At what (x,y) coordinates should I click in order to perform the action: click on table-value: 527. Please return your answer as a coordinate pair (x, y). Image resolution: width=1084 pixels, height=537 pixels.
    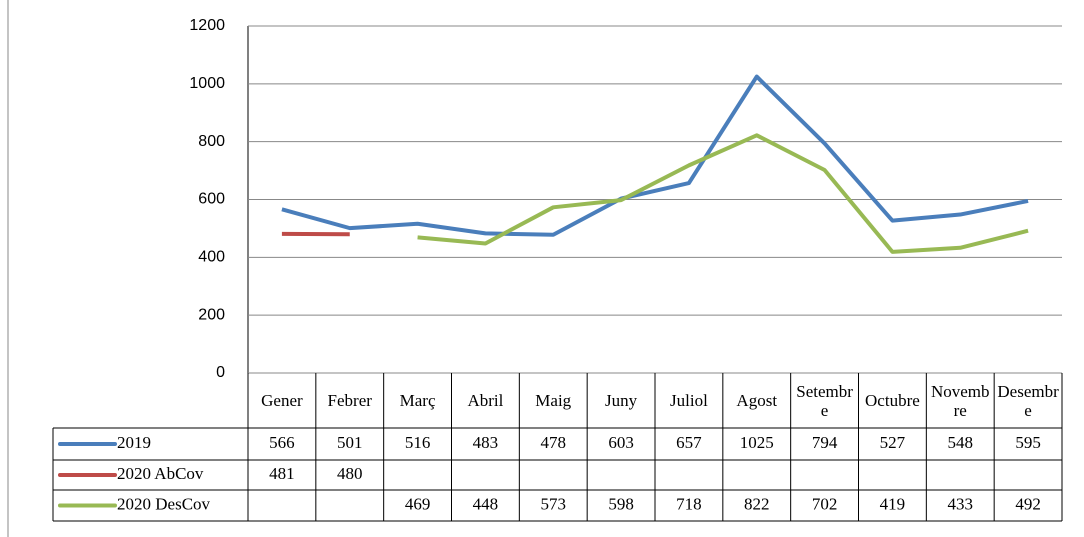
    Looking at the image, I should click on (893, 442).